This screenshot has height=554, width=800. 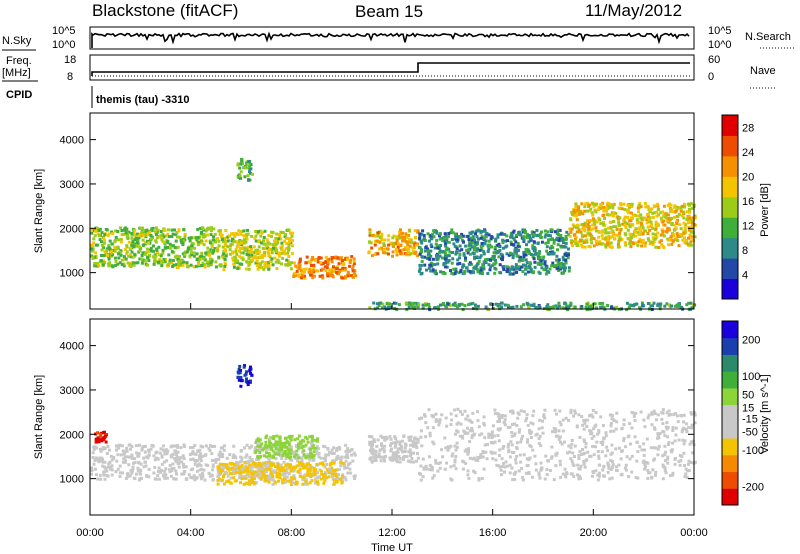 What do you see at coordinates (280, 473) in the screenshot?
I see `echo-series` at bounding box center [280, 473].